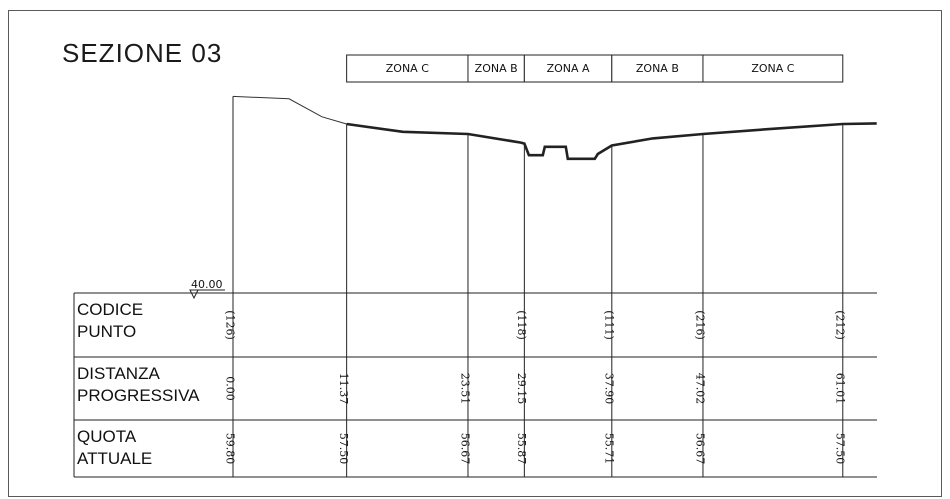  I want to click on row-label: ATTUALE, so click(114, 458).